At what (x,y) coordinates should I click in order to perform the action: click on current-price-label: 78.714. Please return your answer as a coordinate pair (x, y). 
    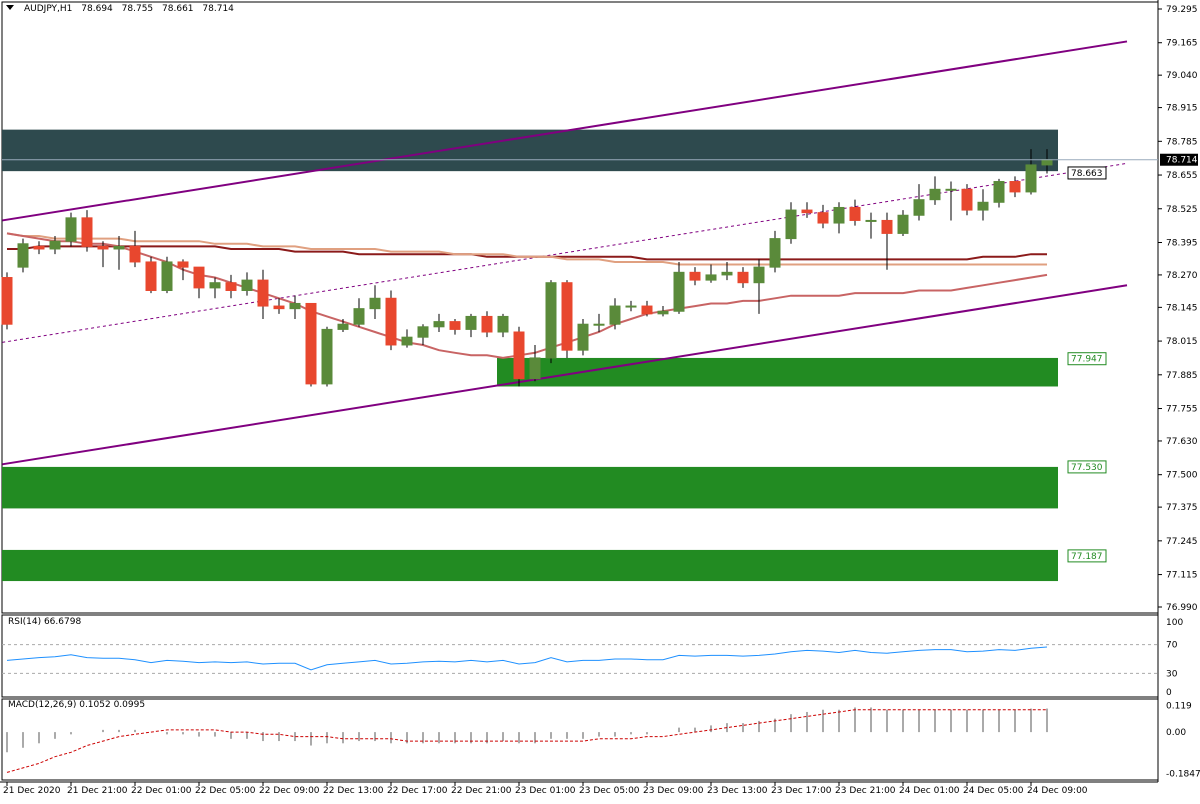
    Looking at the image, I should click on (1182, 161).